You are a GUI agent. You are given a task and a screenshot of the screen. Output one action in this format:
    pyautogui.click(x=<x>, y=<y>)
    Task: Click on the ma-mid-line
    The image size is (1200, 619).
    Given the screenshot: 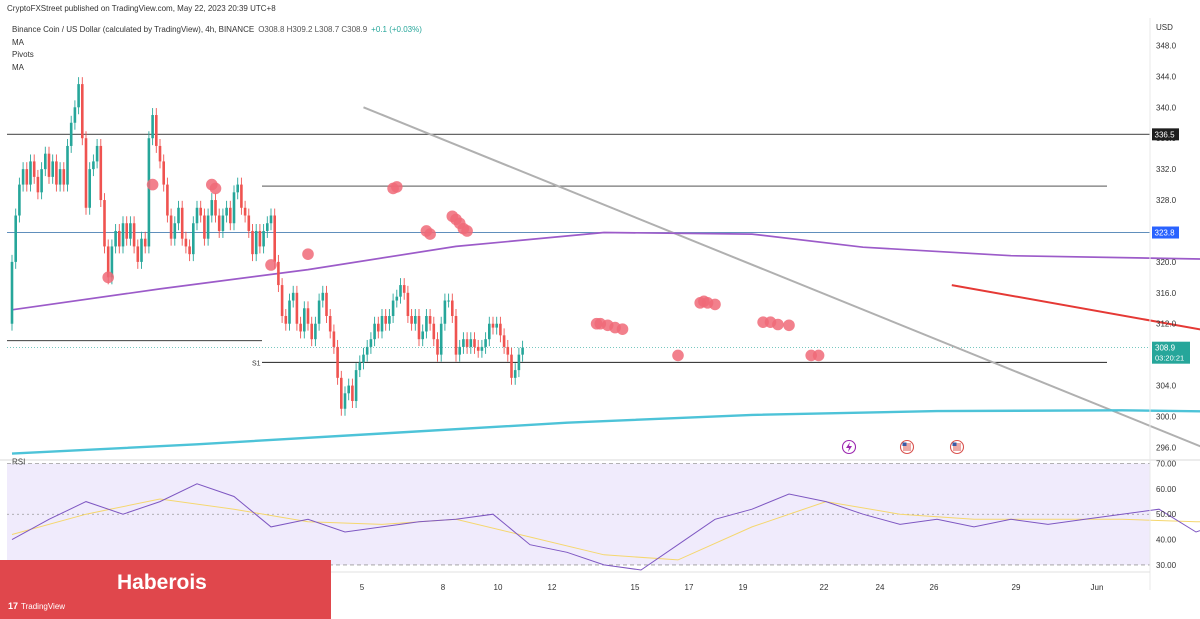 What is the action you would take?
    pyautogui.click(x=605, y=271)
    